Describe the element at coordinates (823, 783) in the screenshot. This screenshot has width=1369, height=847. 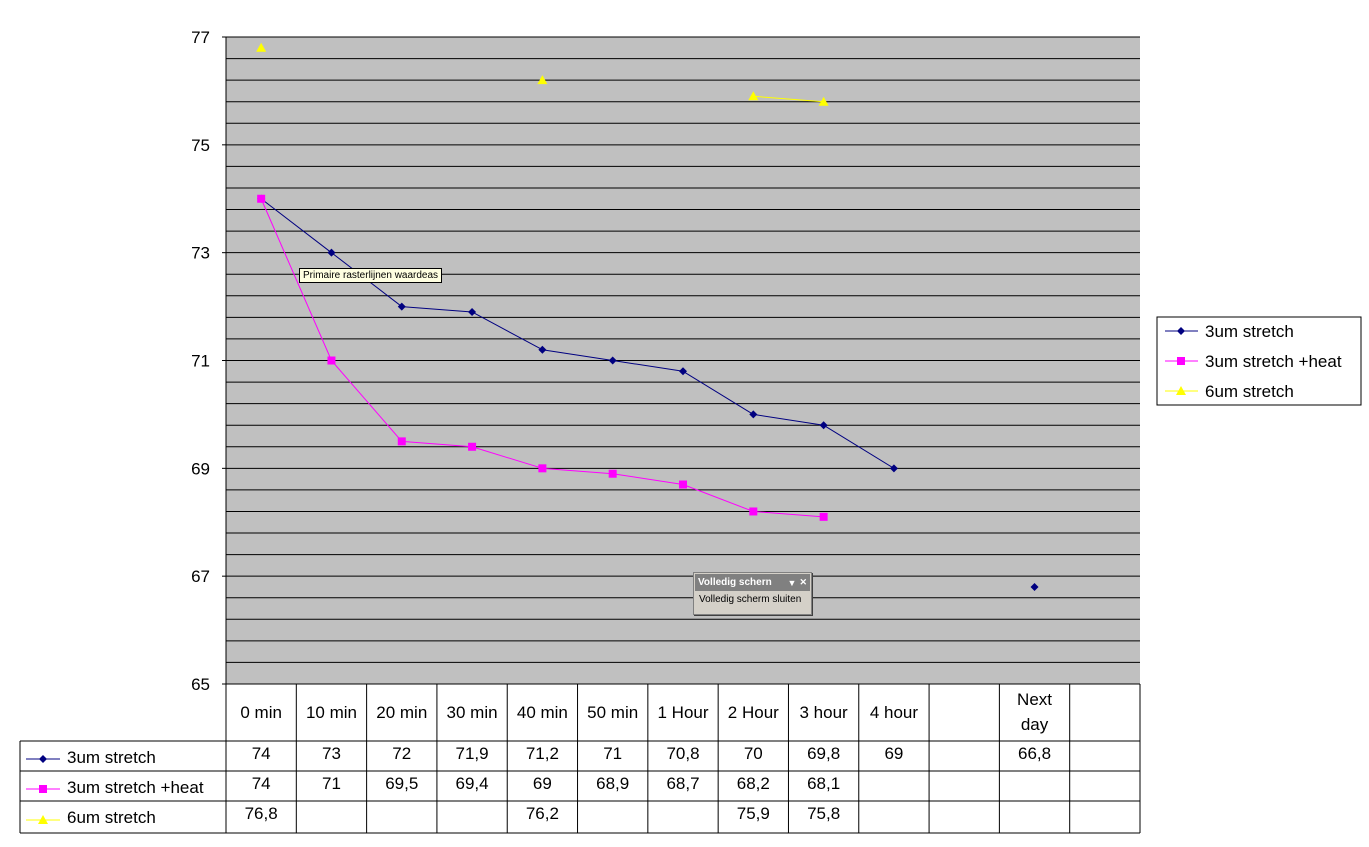
I see `data-label: 68,1` at that location.